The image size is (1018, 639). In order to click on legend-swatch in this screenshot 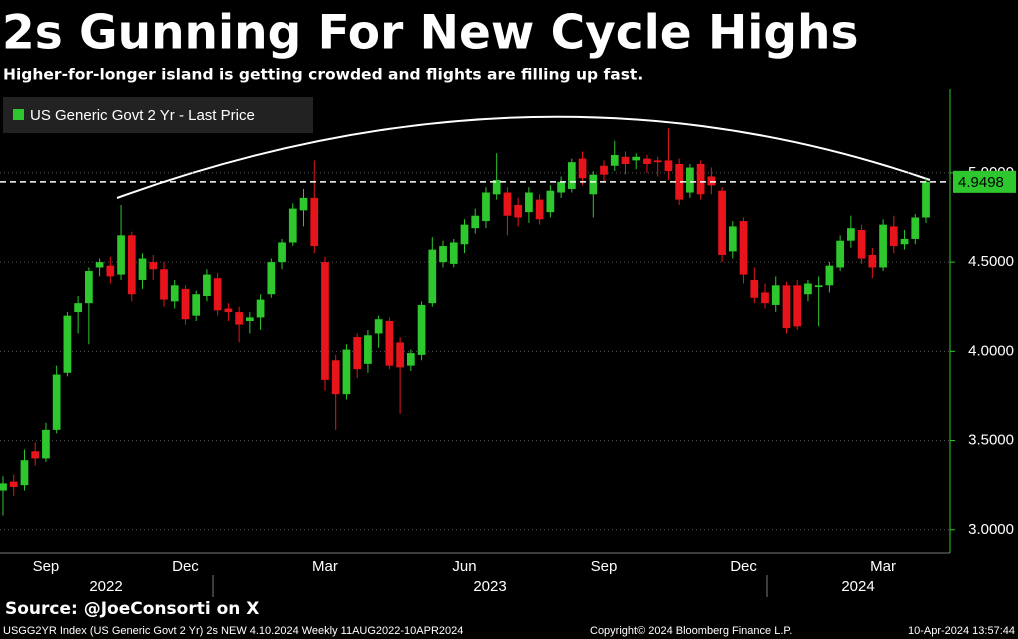, I will do `click(18, 114)`.